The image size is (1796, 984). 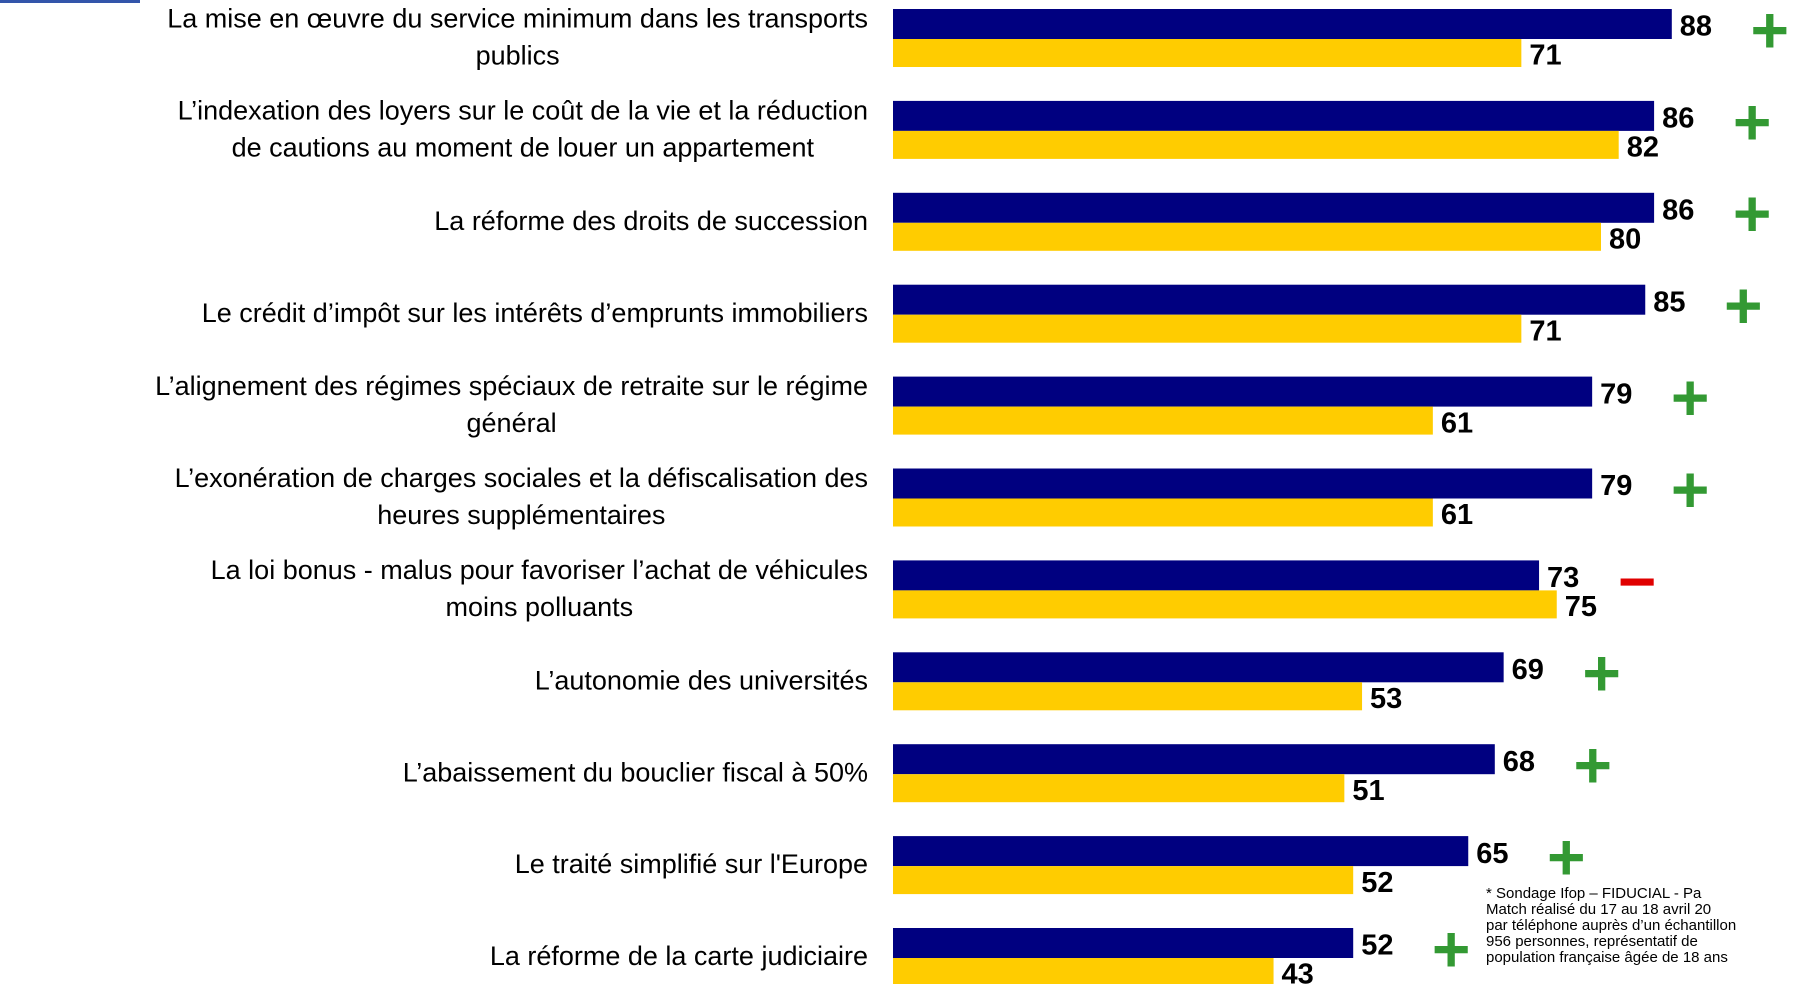 I want to click on footnote-line: 956 personnes, représentatif de, so click(x=1592, y=941).